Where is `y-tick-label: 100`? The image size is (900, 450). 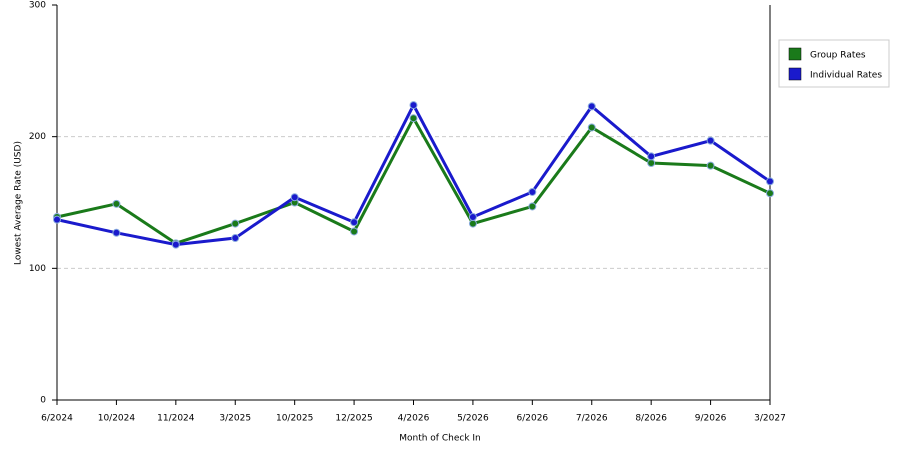 y-tick-label: 100 is located at coordinates (37, 269).